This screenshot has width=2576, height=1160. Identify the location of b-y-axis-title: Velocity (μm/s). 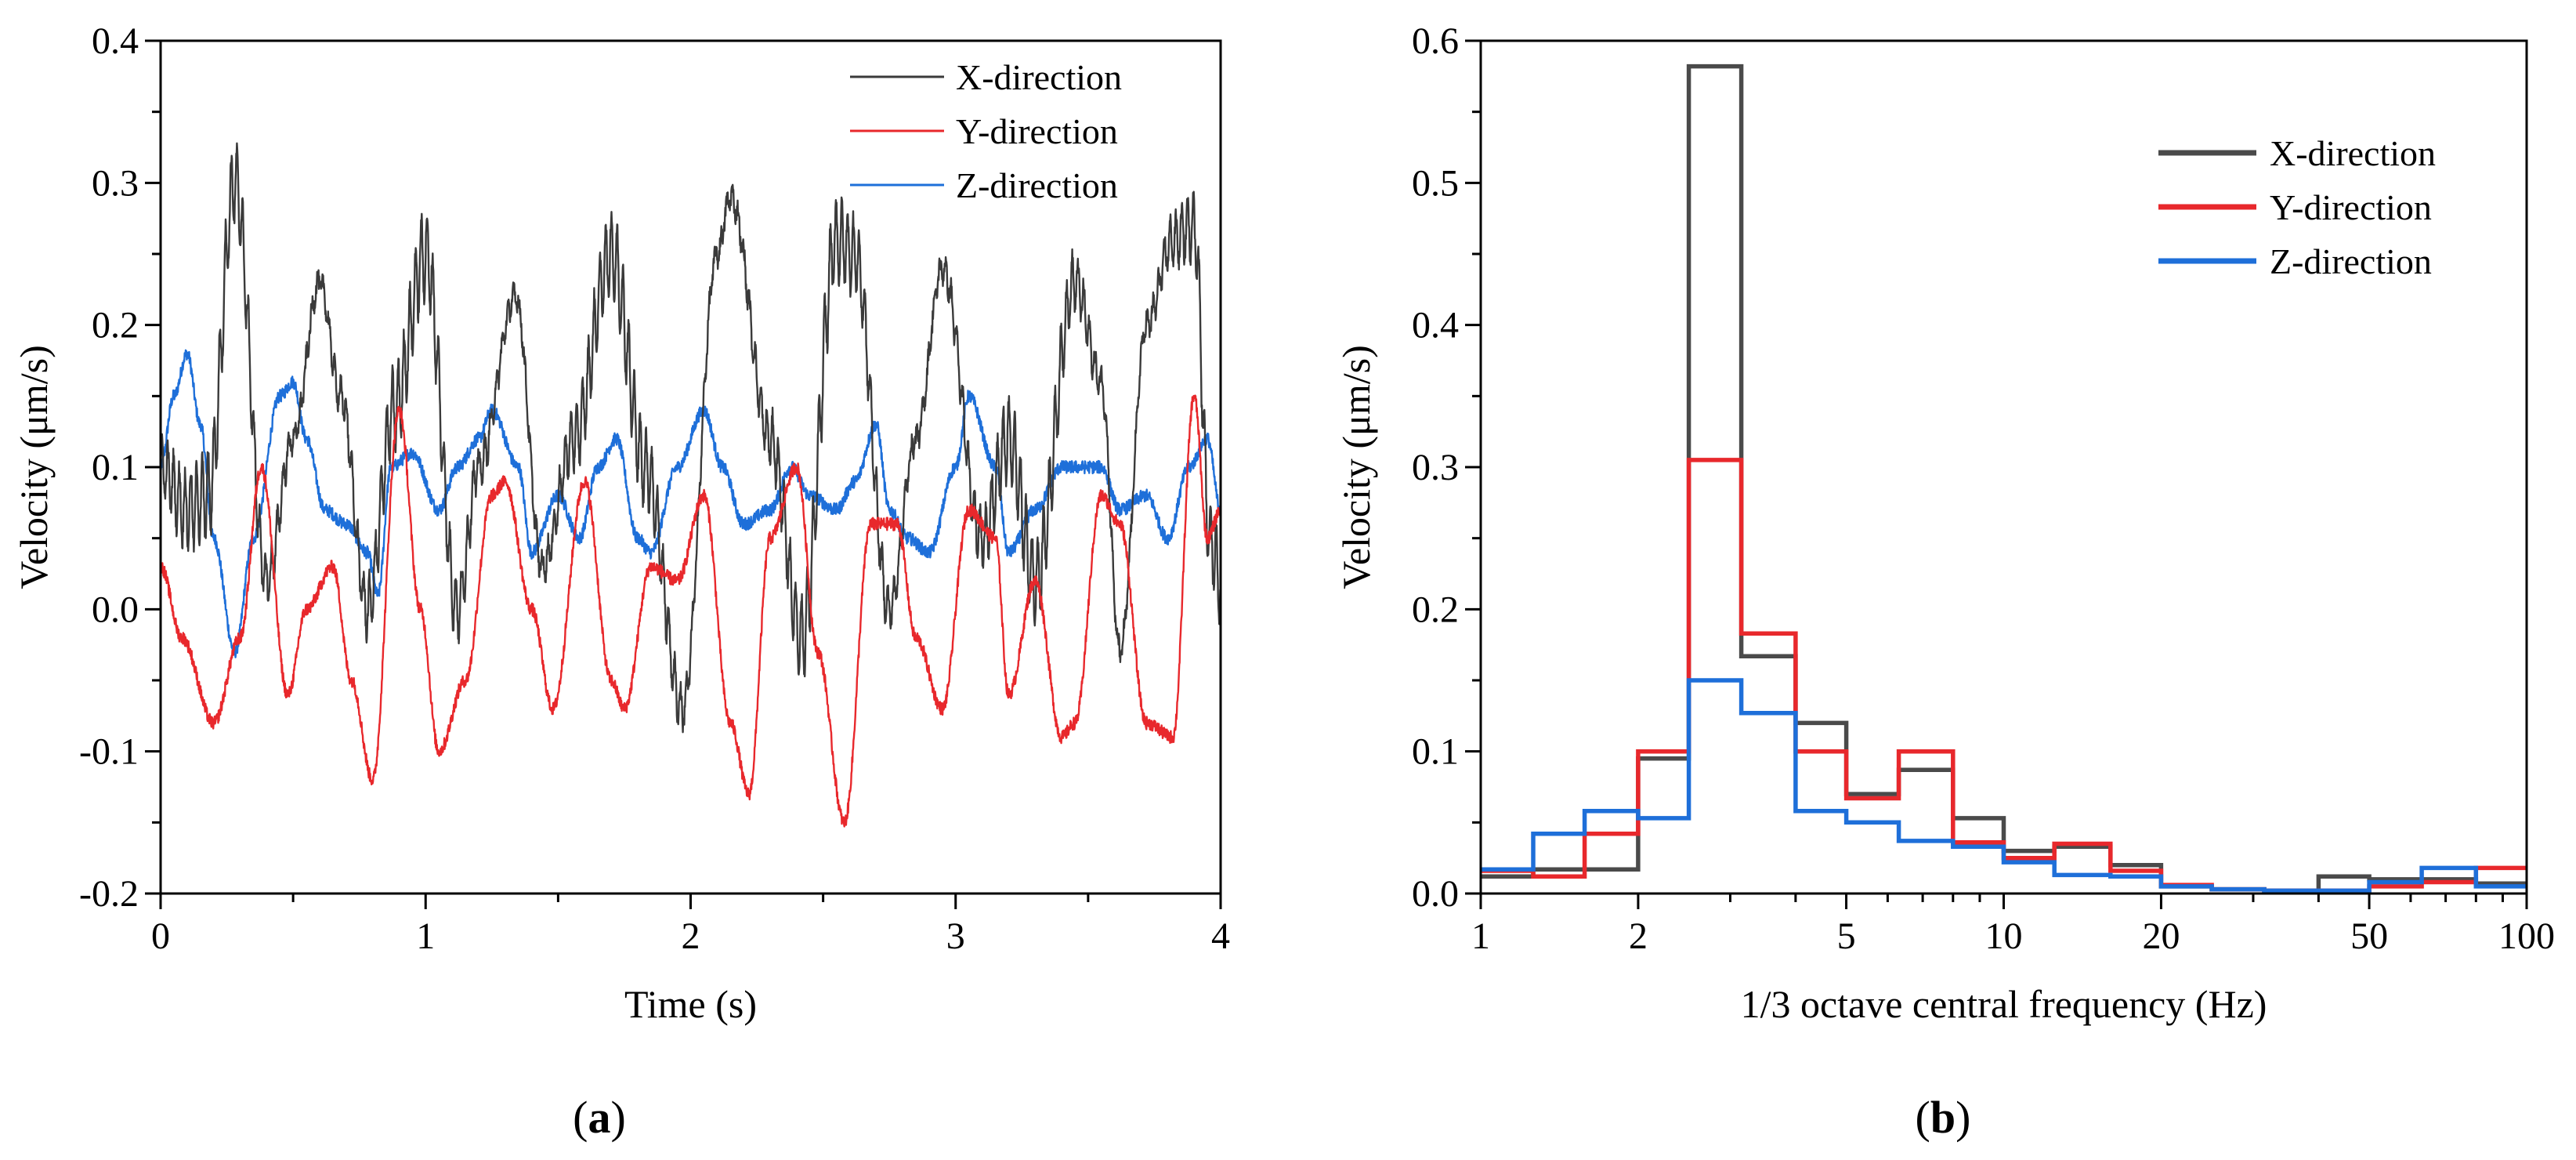
(1356, 467).